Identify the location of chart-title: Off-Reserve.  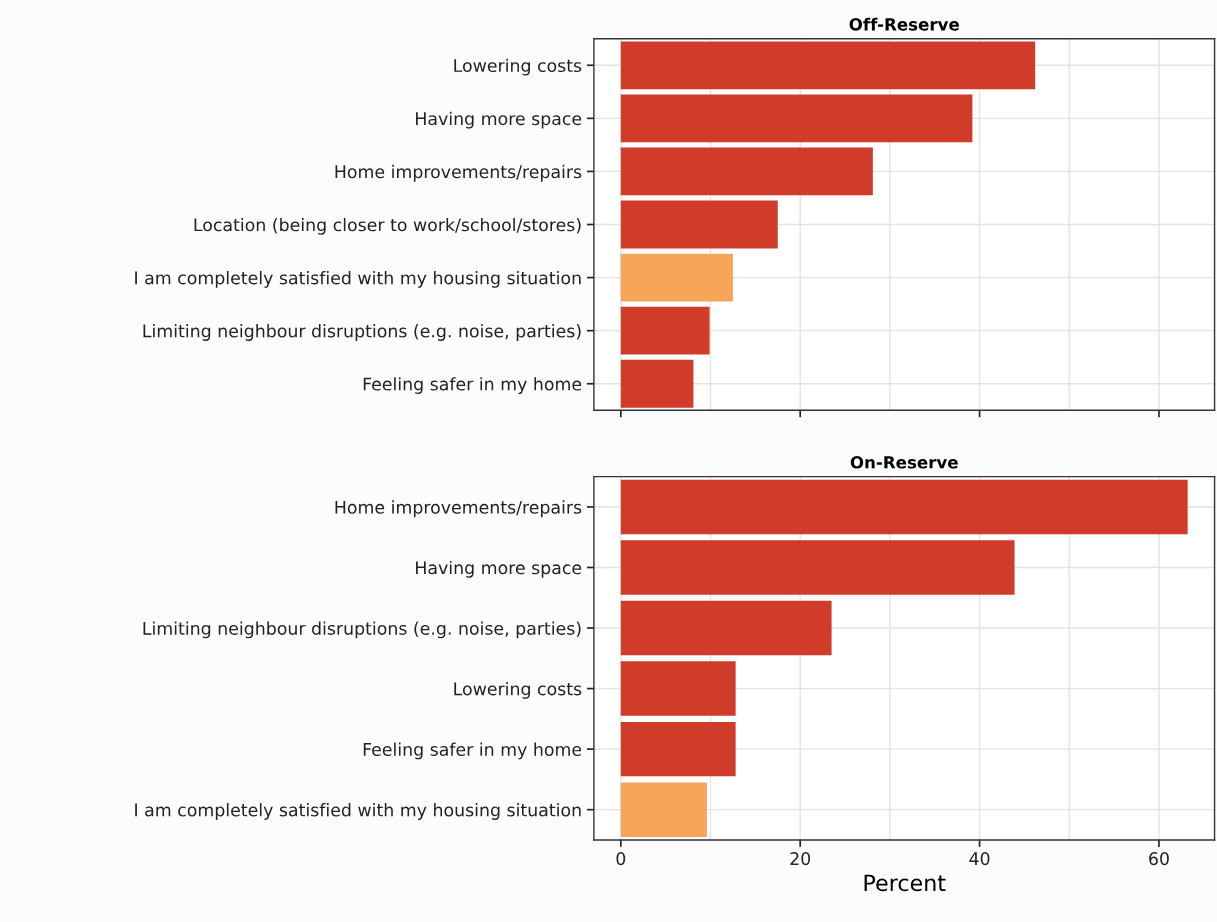
(904, 24).